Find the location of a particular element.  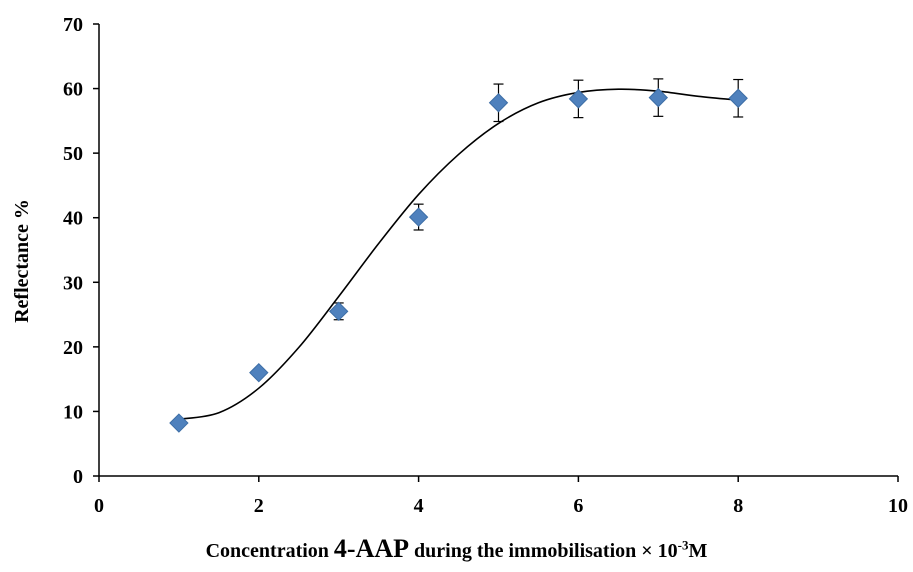

x-axis-label-prefix: Concentration is located at coordinates (269, 551).